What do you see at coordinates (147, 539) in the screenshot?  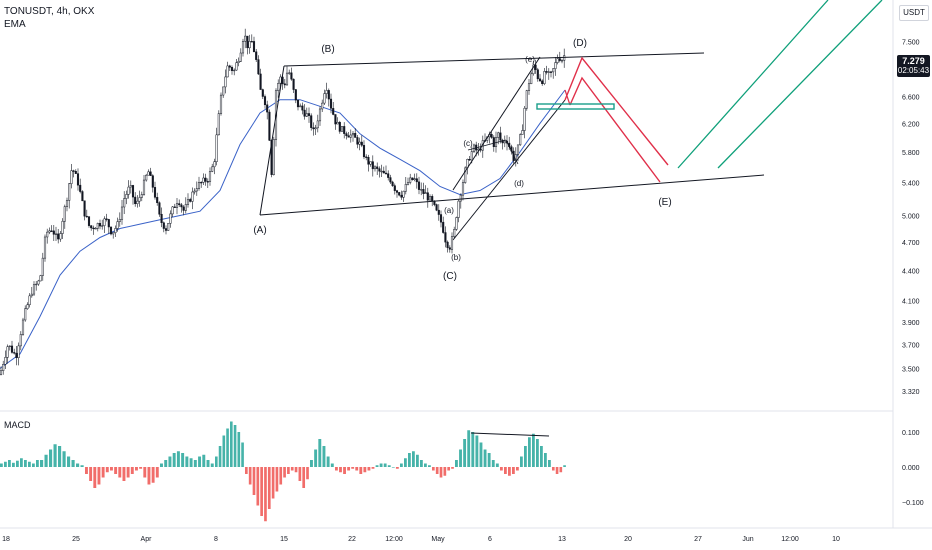 I see `time-tick-label: Apr` at bounding box center [147, 539].